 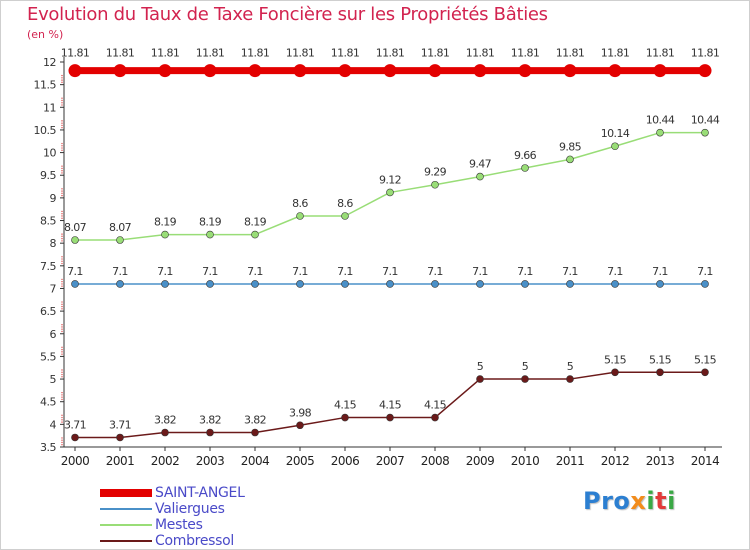 I want to click on y-tick-label: 6, so click(x=53, y=334).